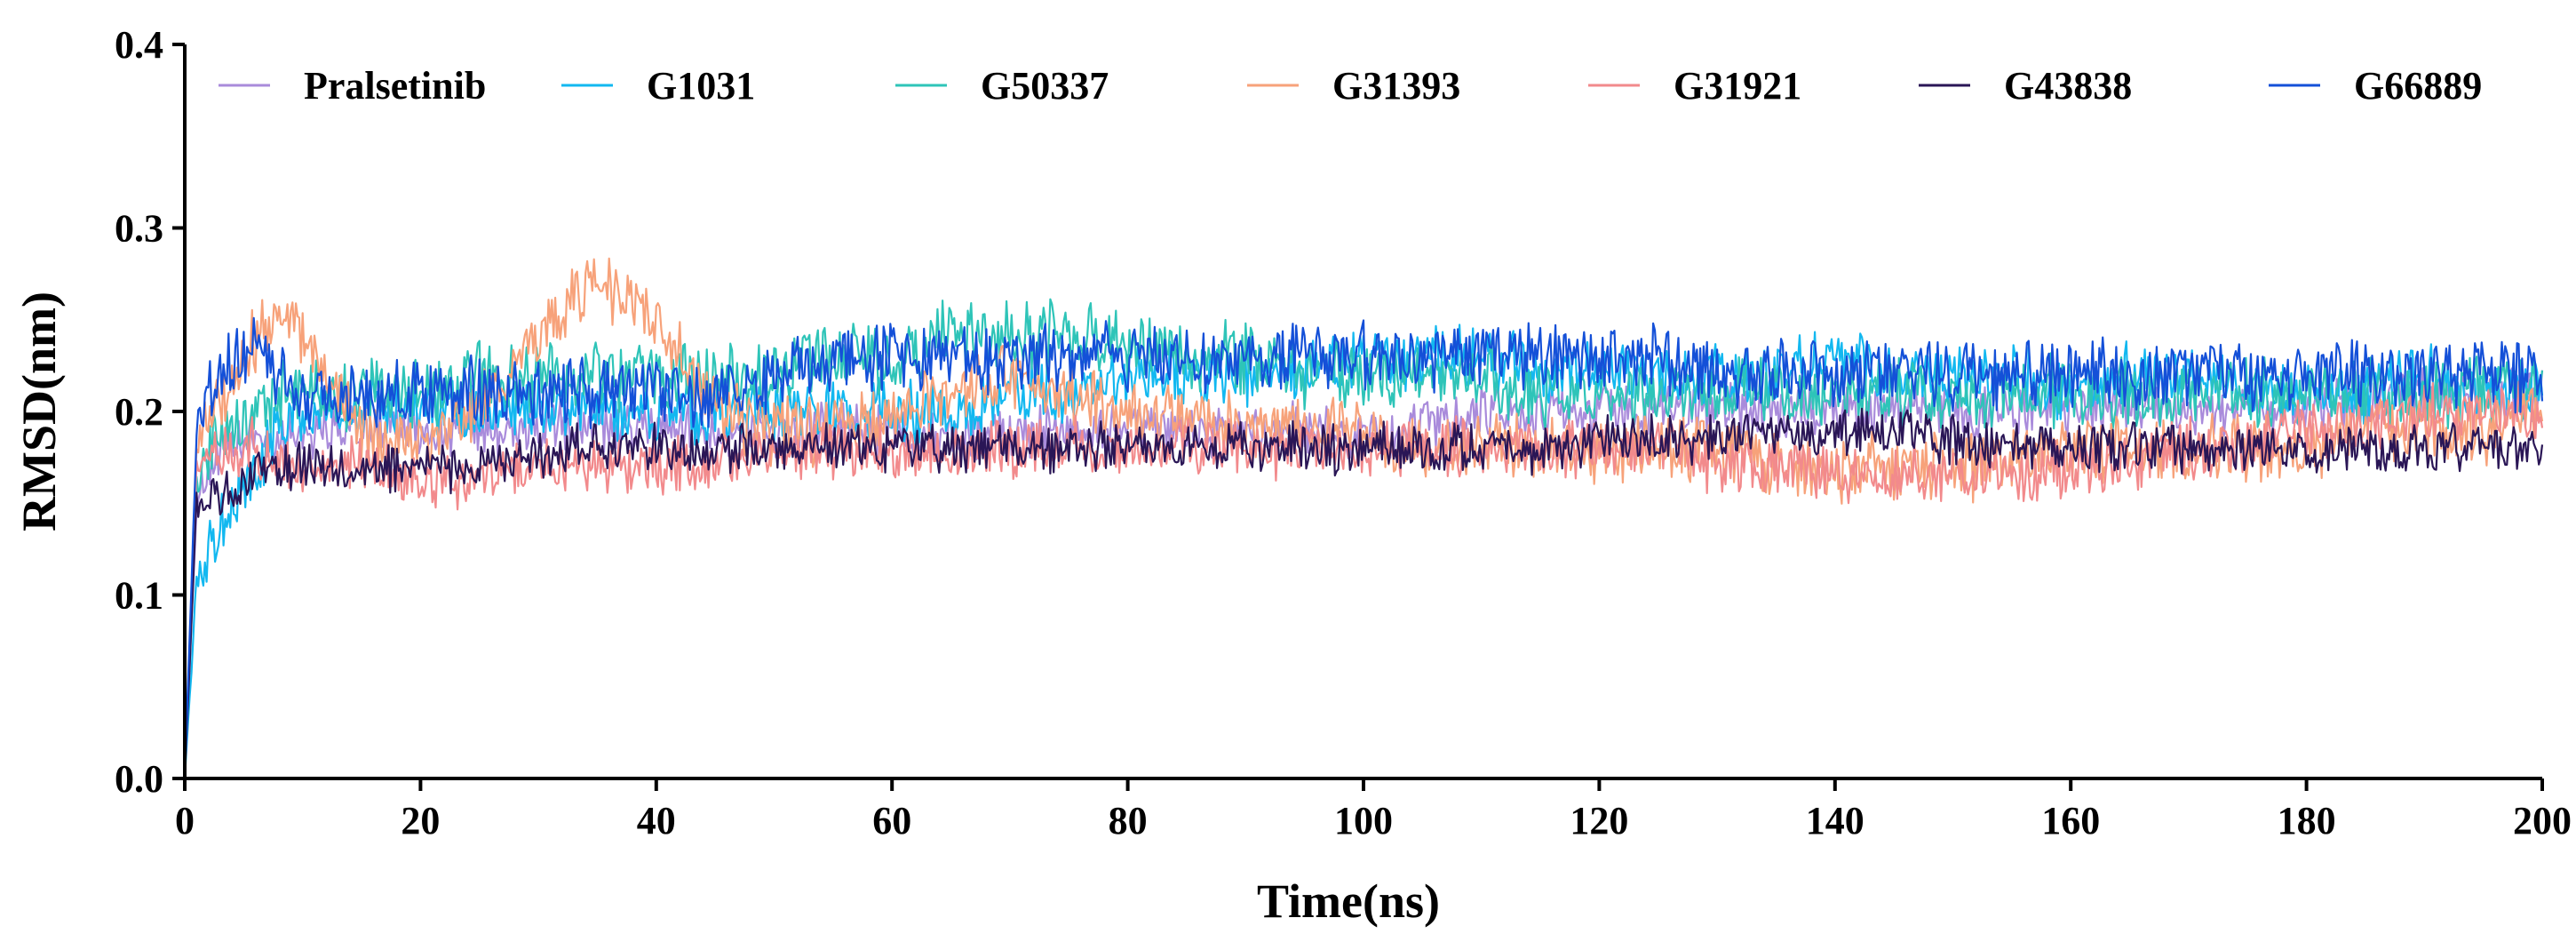 This screenshot has width=2576, height=942. What do you see at coordinates (1599, 820) in the screenshot?
I see `x-tick-label: 120` at bounding box center [1599, 820].